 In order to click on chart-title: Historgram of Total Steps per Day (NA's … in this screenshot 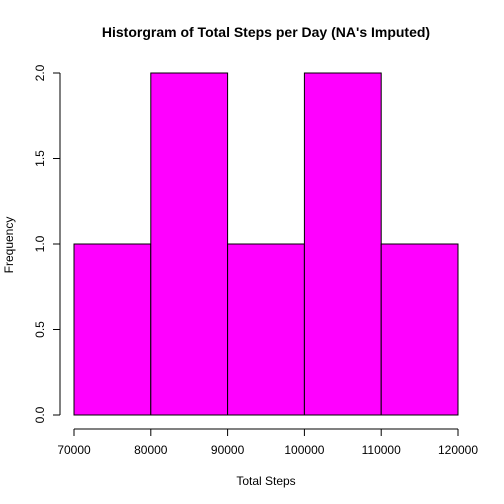, I will do `click(266, 32)`.